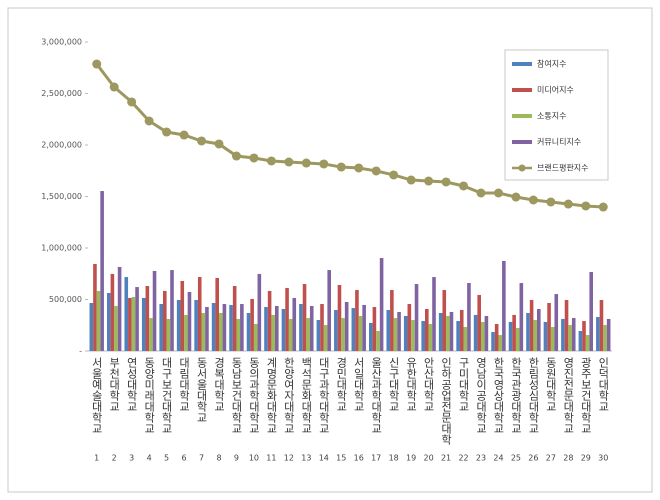 The height and width of the screenshot is (500, 660). What do you see at coordinates (551, 64) in the screenshot?
I see `legend-label: 참여지수` at bounding box center [551, 64].